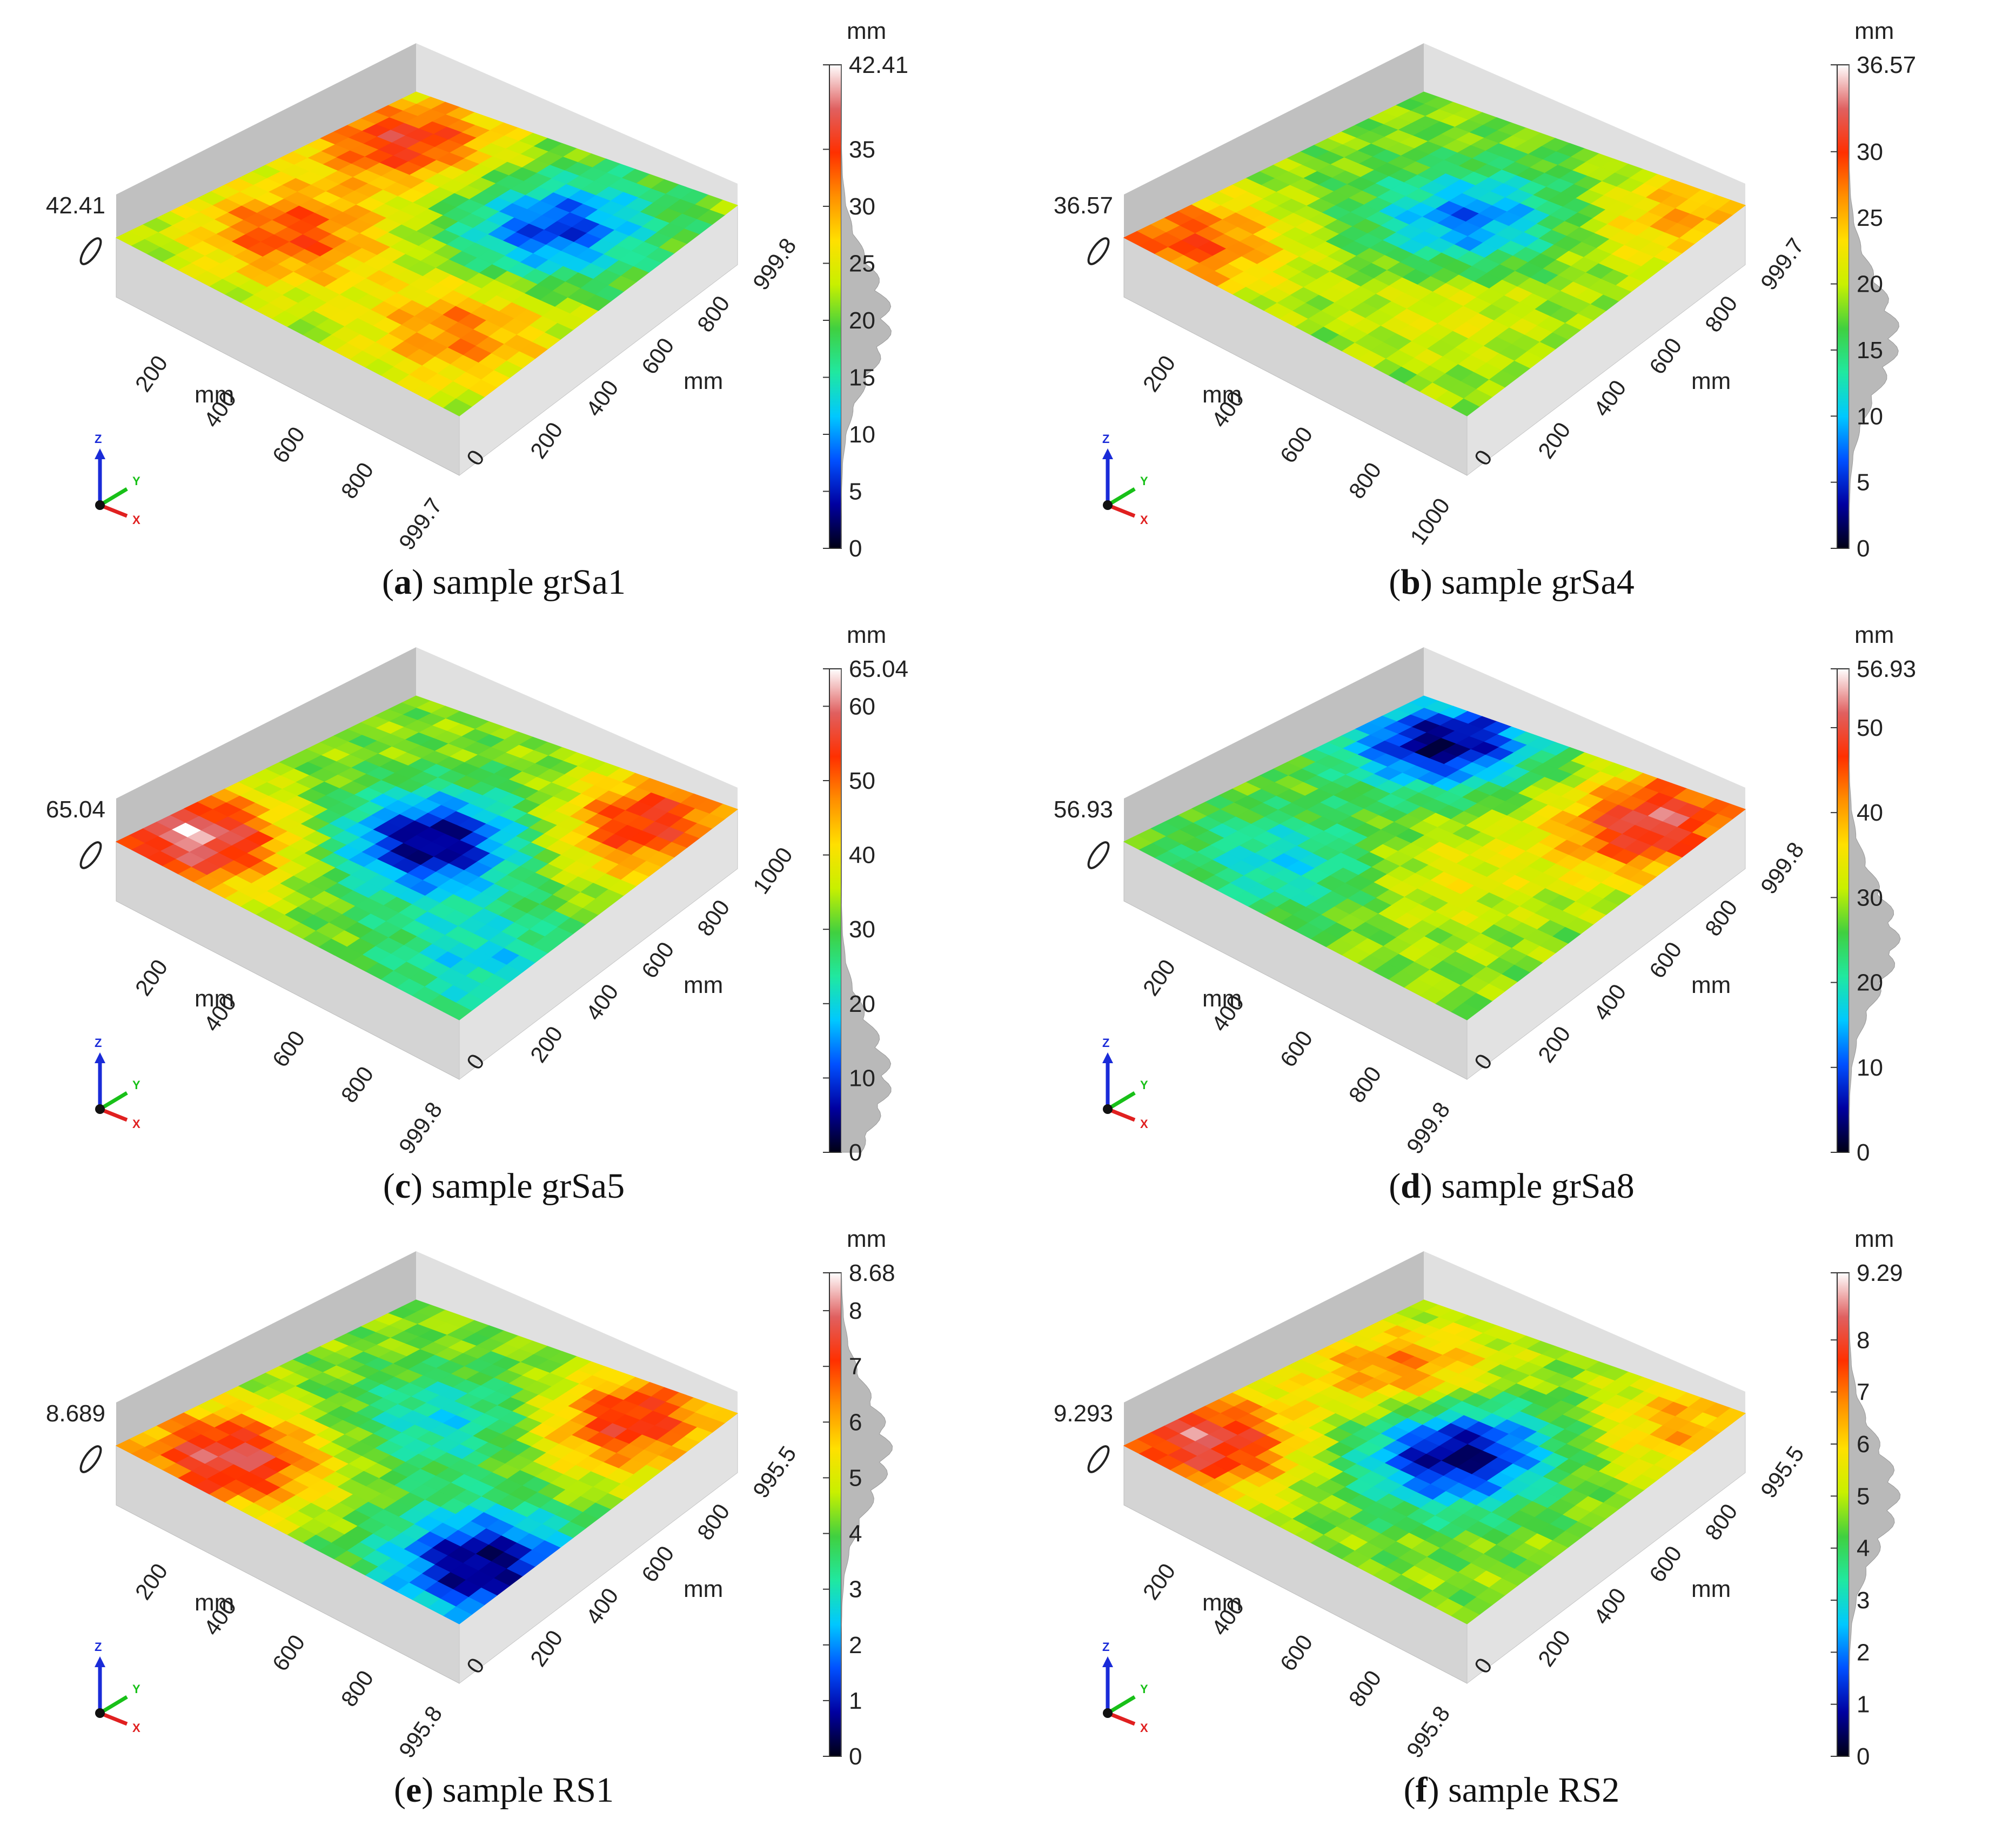  I want to click on colorbar-tick-label: 42.41, so click(878, 65).